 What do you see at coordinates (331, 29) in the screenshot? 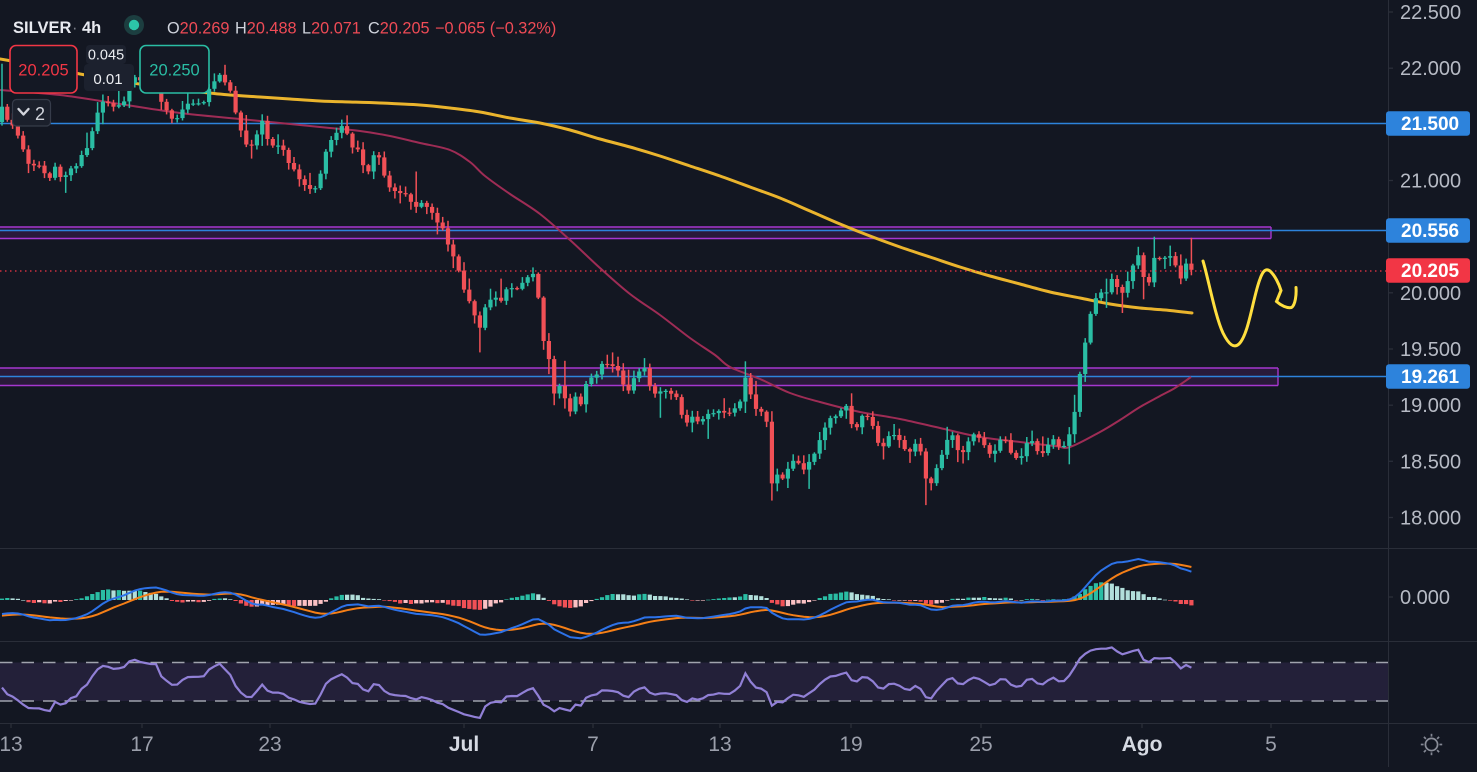
I see `svg-text: L20.071` at bounding box center [331, 29].